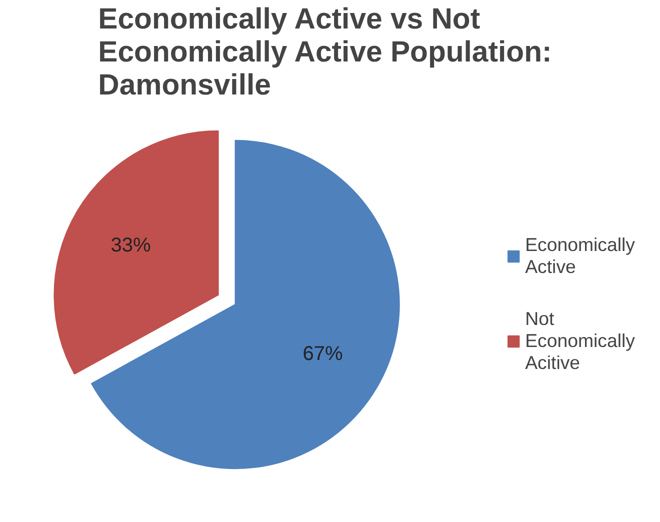 Image resolution: width=660 pixels, height=522 pixels. What do you see at coordinates (325, 52) in the screenshot?
I see `chart-title: Economically Active vs Not Economically Active Population: Damonsville` at bounding box center [325, 52].